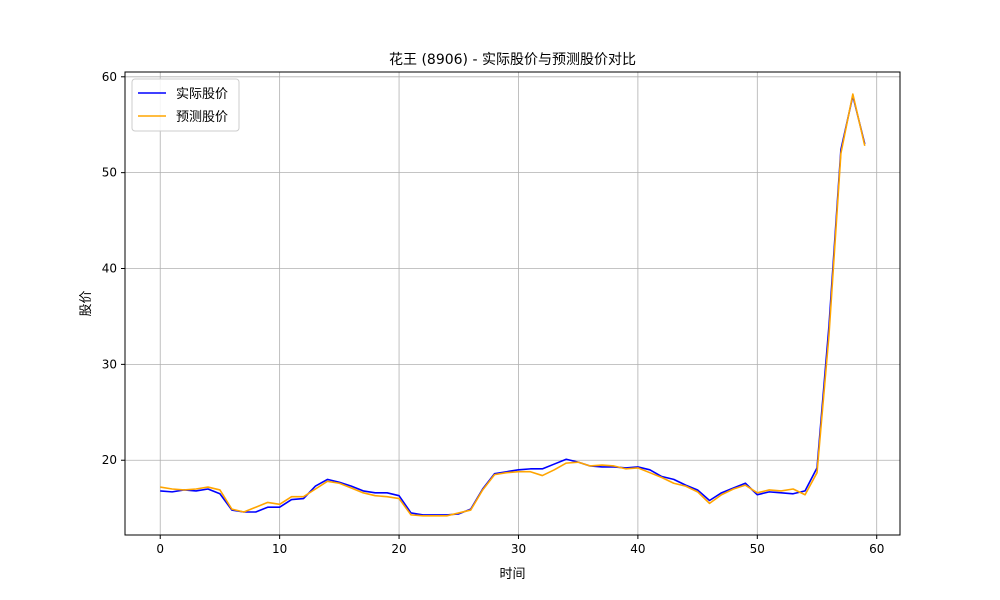 Image resolution: width=1000 pixels, height=600 pixels. Describe the element at coordinates (757, 549) in the screenshot. I see `x-tick-label: 50` at that location.